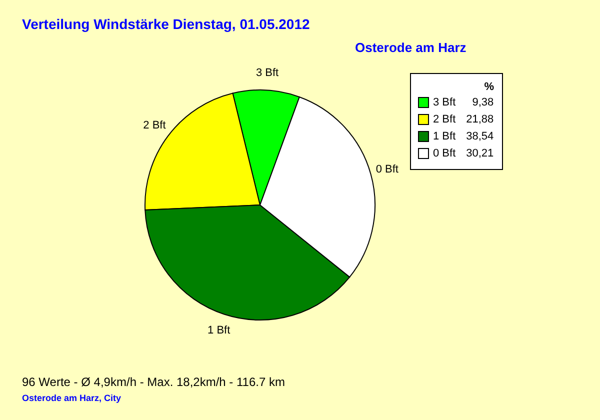 The height and width of the screenshot is (420, 600). What do you see at coordinates (483, 102) in the screenshot?
I see `data-label: 9,38` at bounding box center [483, 102].